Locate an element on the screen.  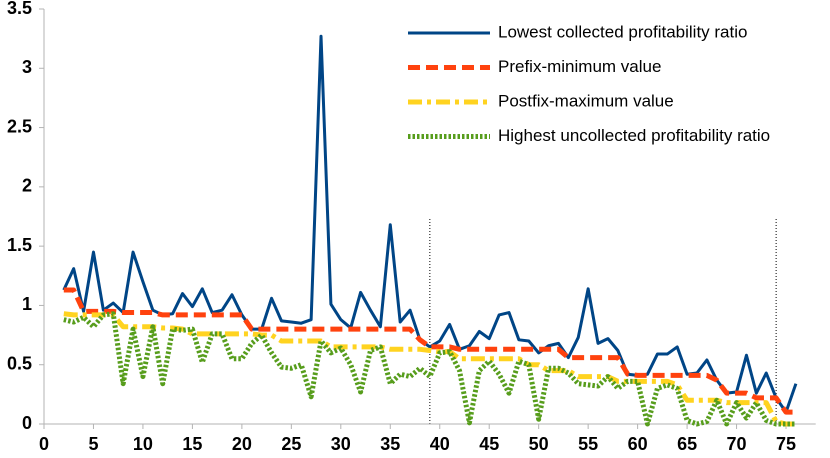
x-tick-label: 75 is located at coordinates (786, 444).